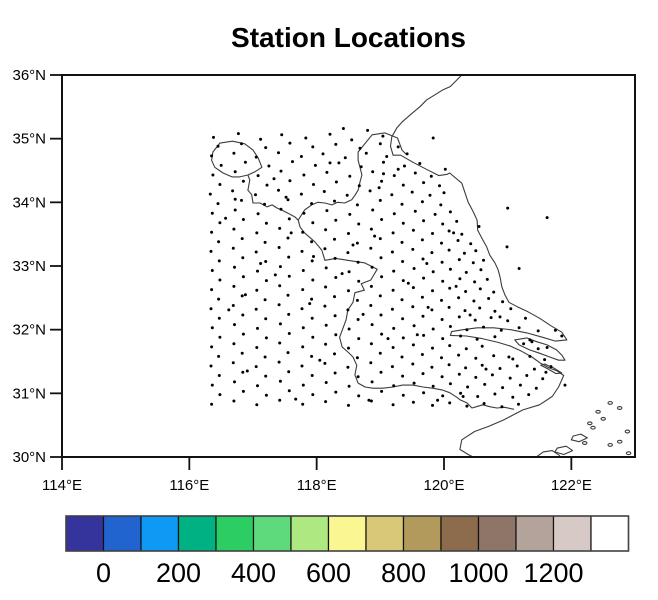  What do you see at coordinates (406, 315) in the screenshot?
I see `province-border-path` at bounding box center [406, 315].